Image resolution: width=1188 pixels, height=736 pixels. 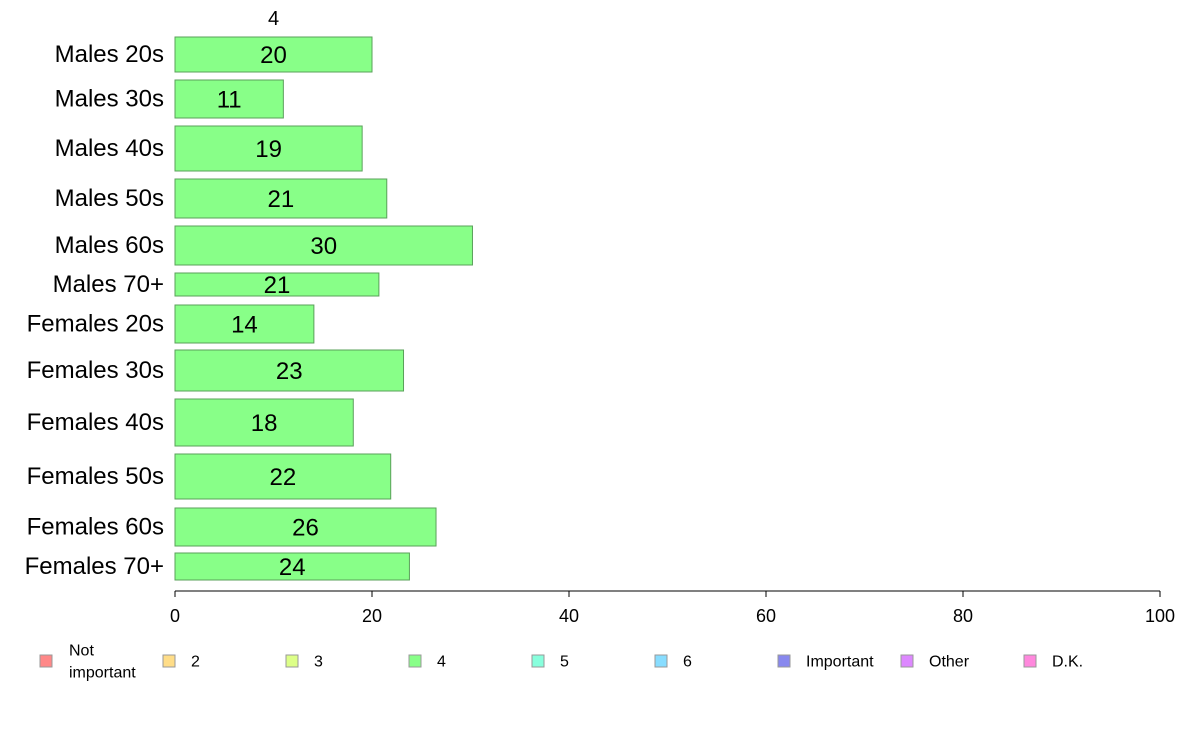 What do you see at coordinates (95, 476) in the screenshot?
I see `category-label: Females 50s` at bounding box center [95, 476].